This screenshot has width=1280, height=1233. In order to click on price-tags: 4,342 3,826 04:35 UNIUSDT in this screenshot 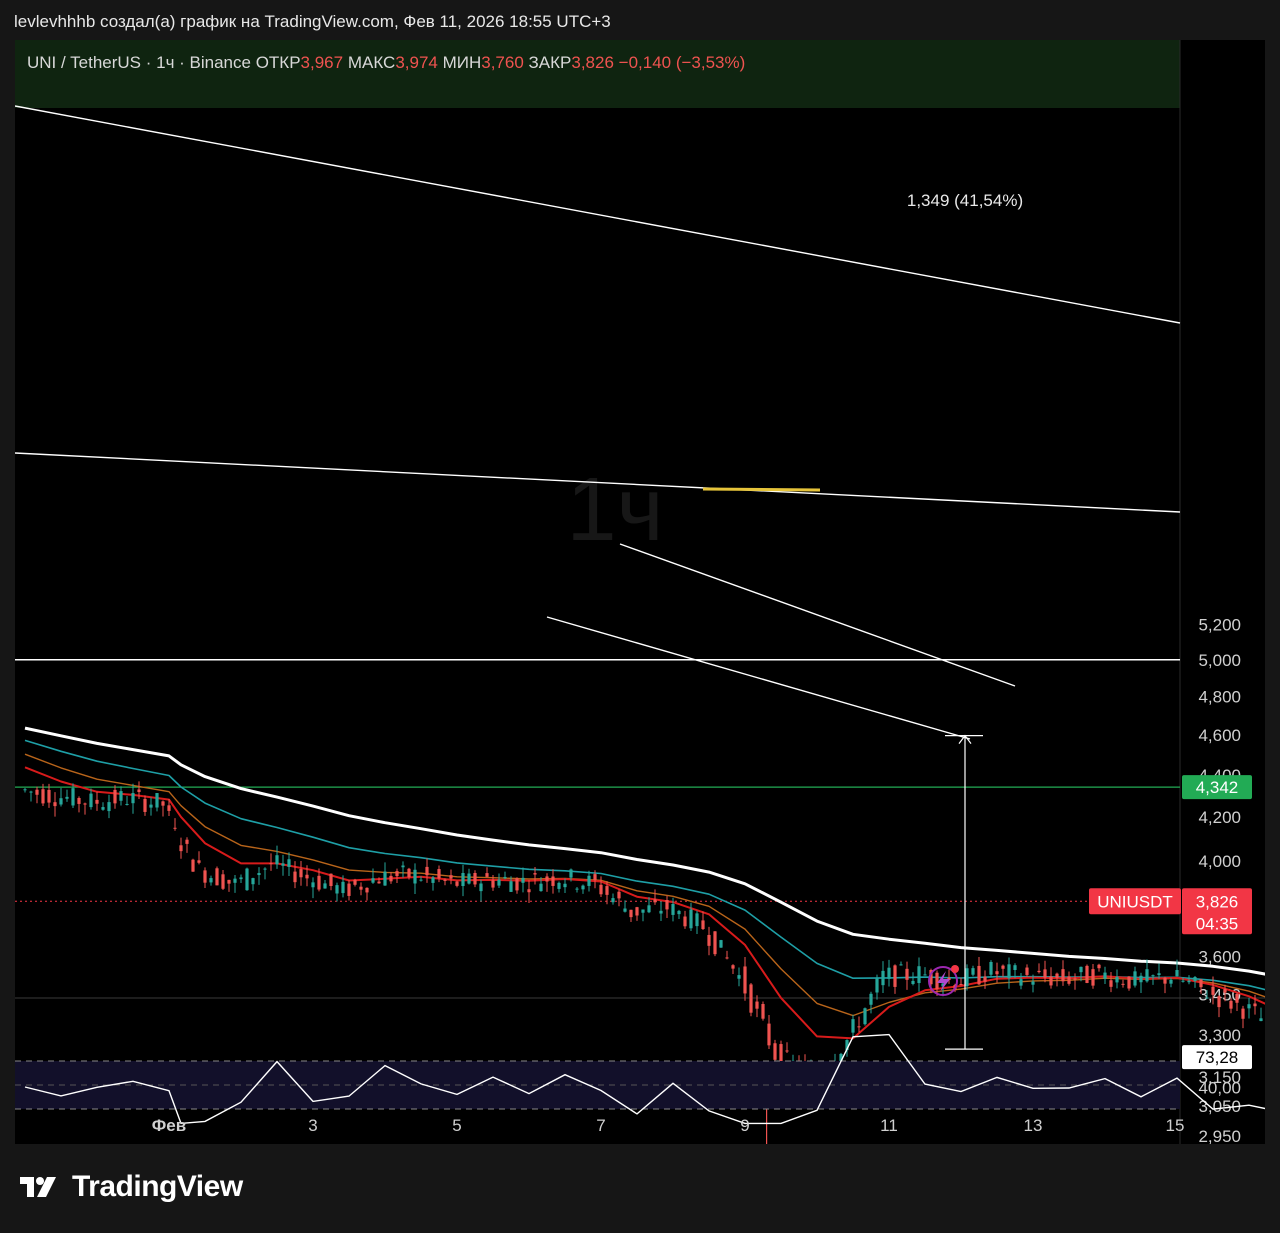, I will do `click(1170, 855)`.